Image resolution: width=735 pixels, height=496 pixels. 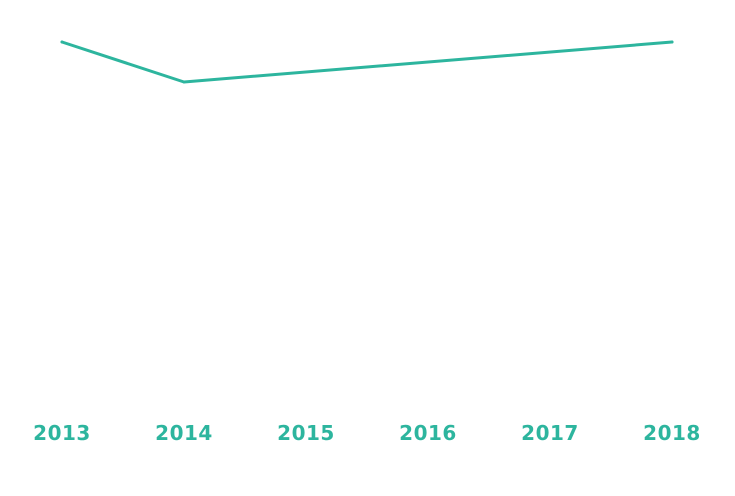 What do you see at coordinates (62, 42) in the screenshot?
I see `data-point-2013` at bounding box center [62, 42].